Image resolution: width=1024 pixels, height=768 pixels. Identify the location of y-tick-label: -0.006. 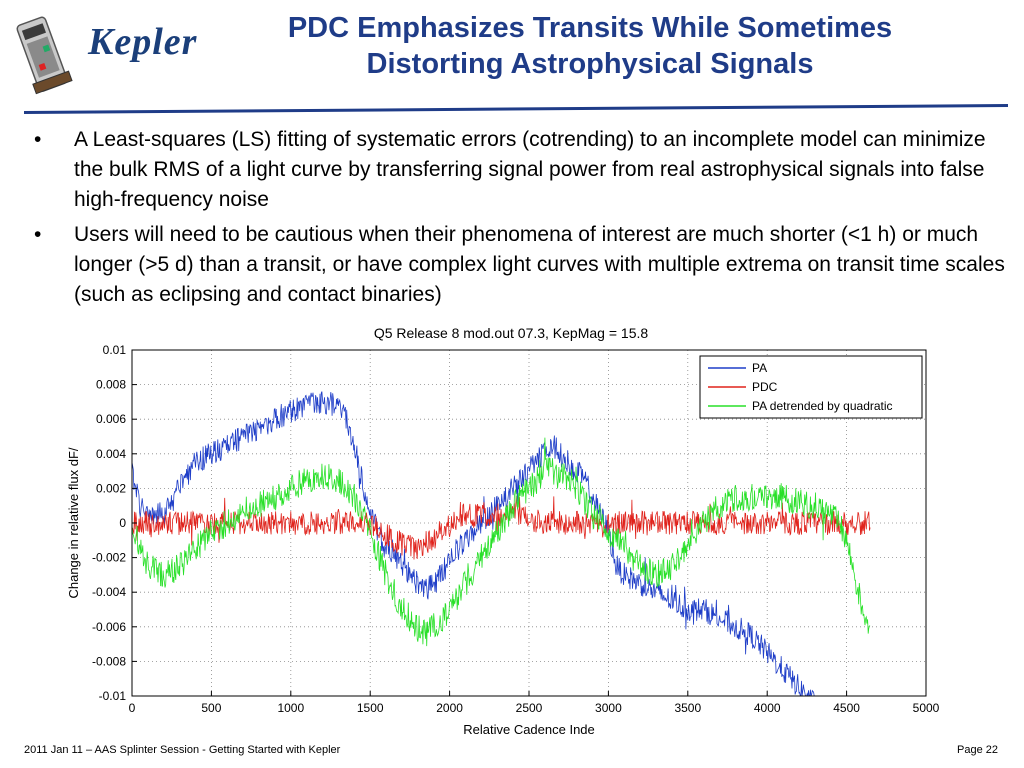
(109, 627).